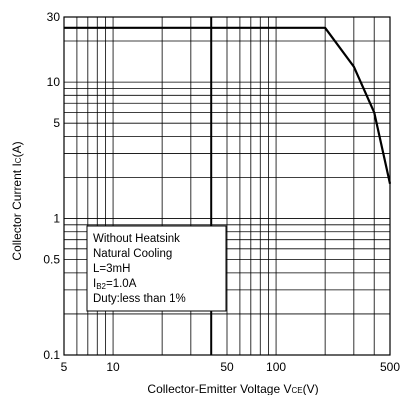 The image size is (400, 395). What do you see at coordinates (136, 239) in the screenshot?
I see `annotation-line: Without Heatsink` at bounding box center [136, 239].